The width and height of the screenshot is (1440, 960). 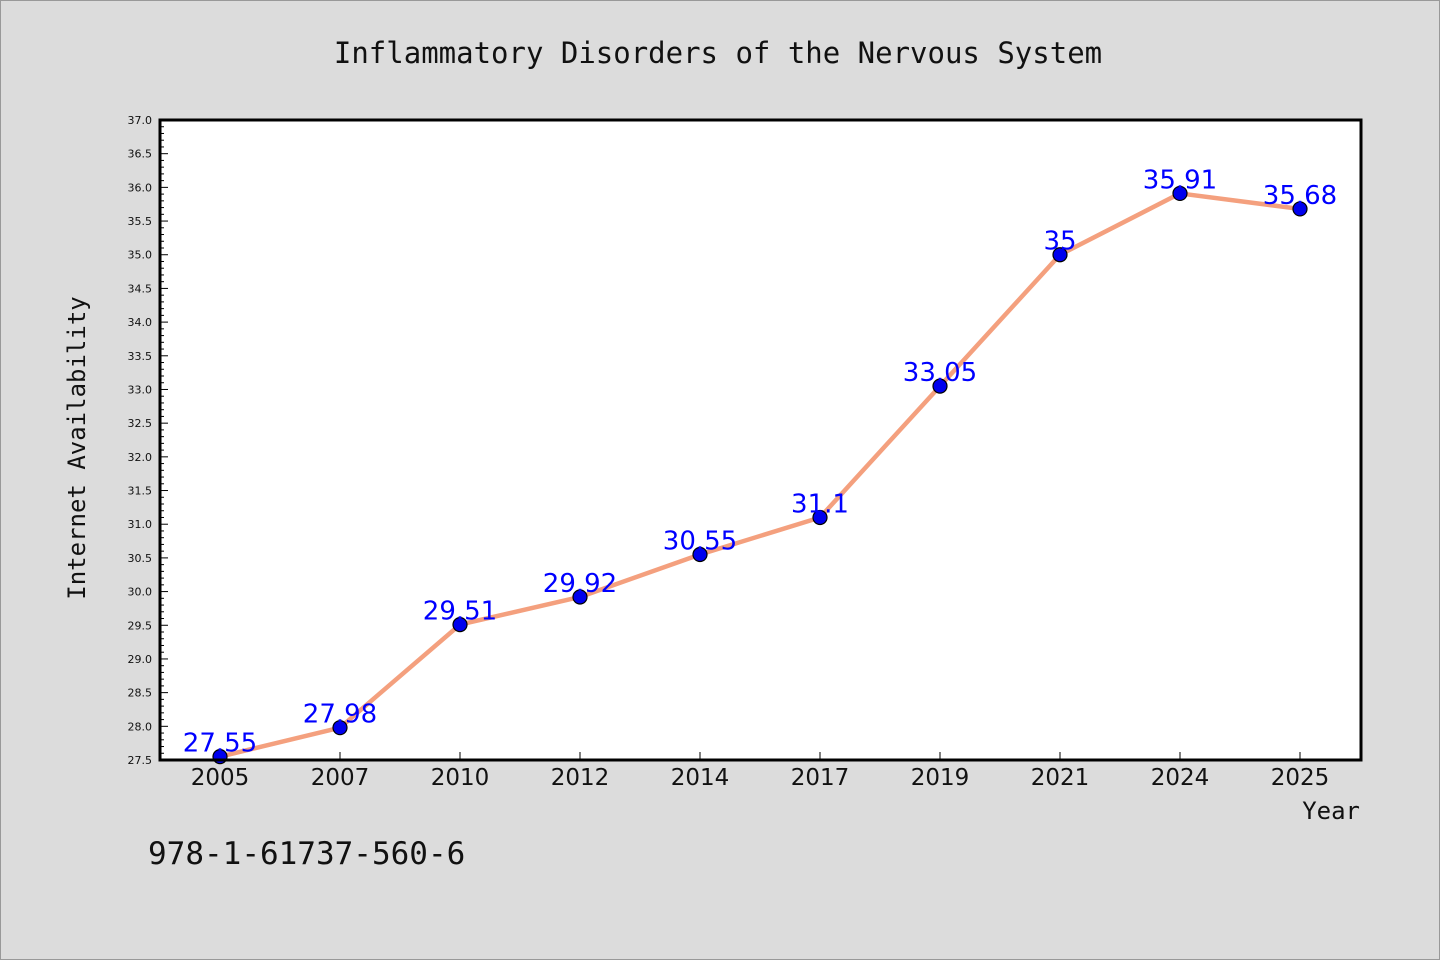 I want to click on y-tick-label: 35.0, so click(x=140, y=255).